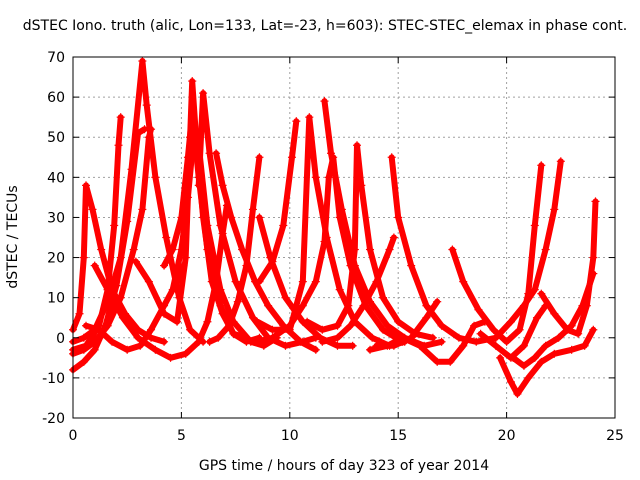  Describe the element at coordinates (56, 138) in the screenshot. I see `y-tick-label: 50` at that location.